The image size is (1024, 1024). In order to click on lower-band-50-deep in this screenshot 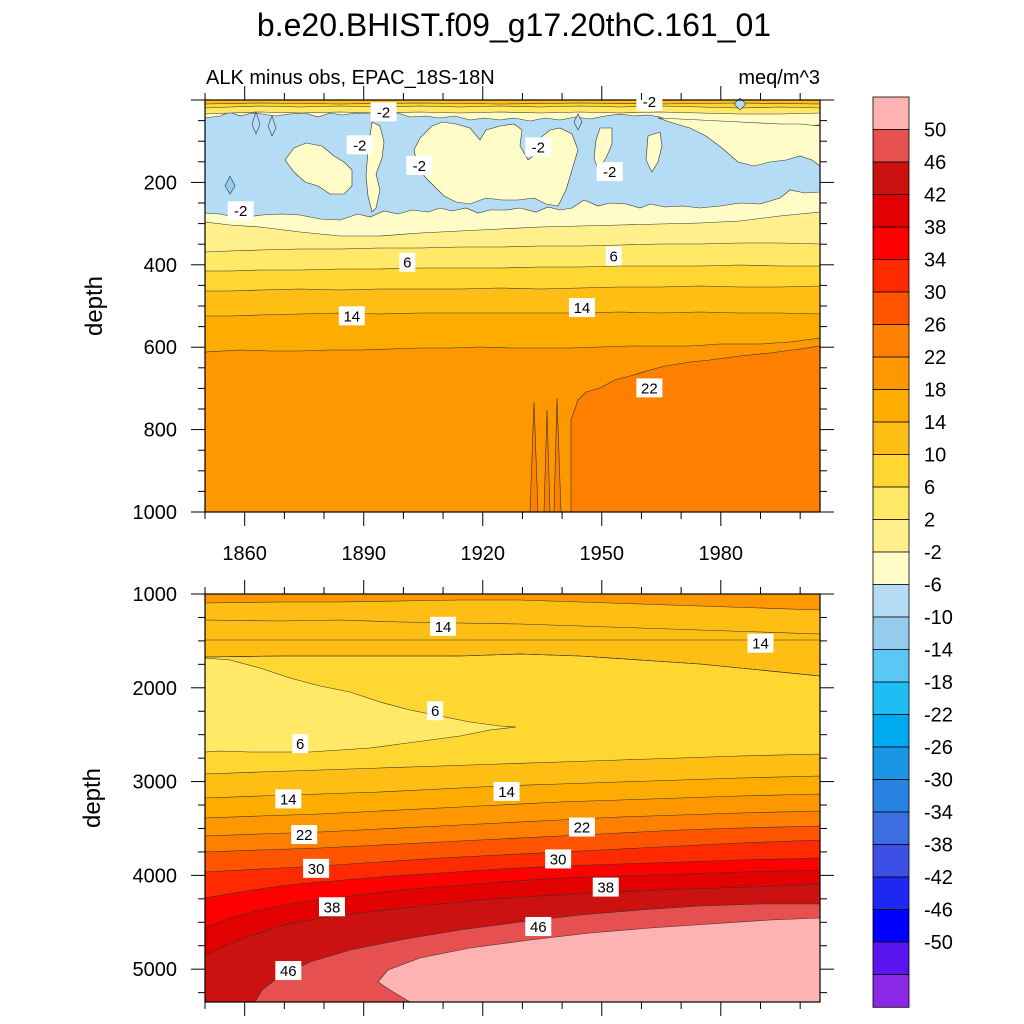, I will do `click(599, 960)`.